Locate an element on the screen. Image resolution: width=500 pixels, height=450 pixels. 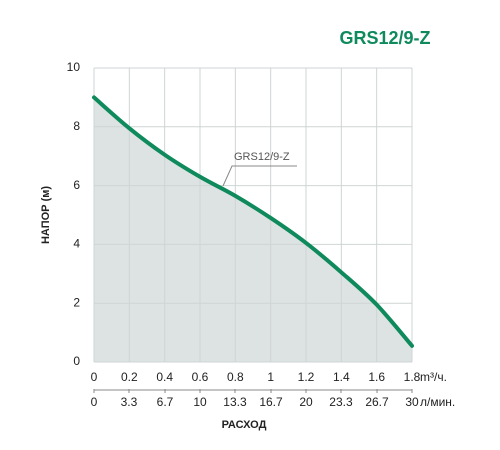
x2-tick-label: 30 is located at coordinates (412, 402).